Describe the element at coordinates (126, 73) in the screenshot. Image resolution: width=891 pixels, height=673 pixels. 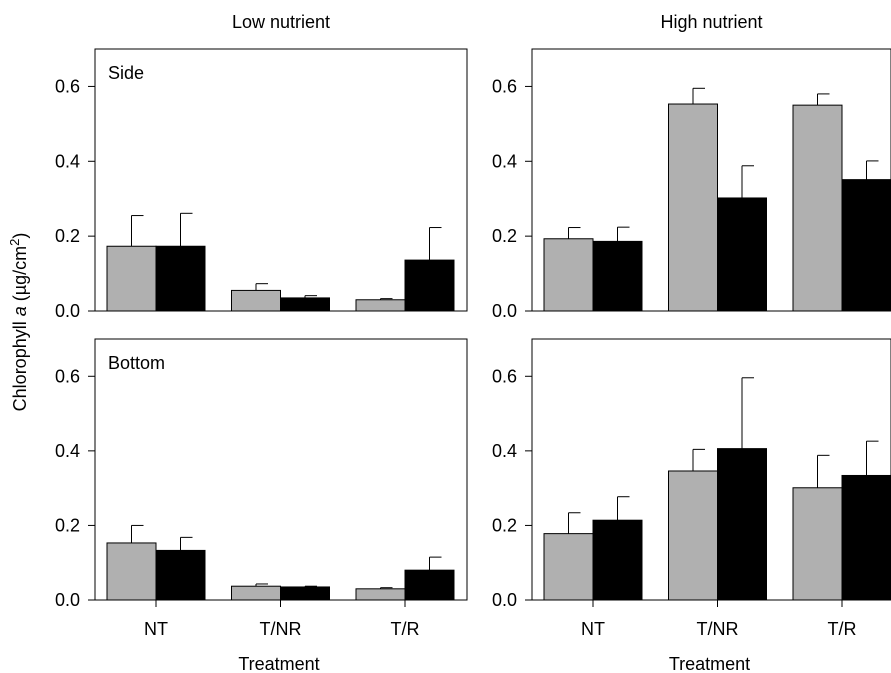
I see `panel-label: Side` at that location.